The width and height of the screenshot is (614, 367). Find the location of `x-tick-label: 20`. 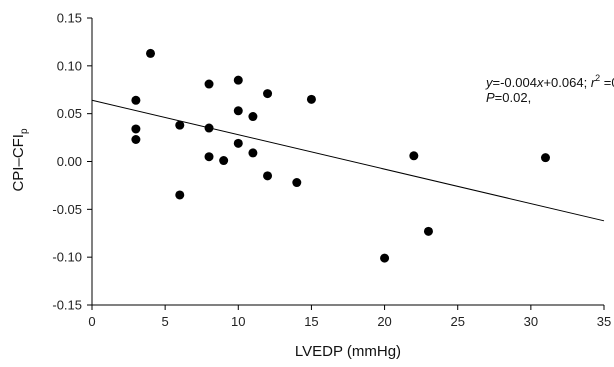

x-tick-label: 20 is located at coordinates (384, 321).